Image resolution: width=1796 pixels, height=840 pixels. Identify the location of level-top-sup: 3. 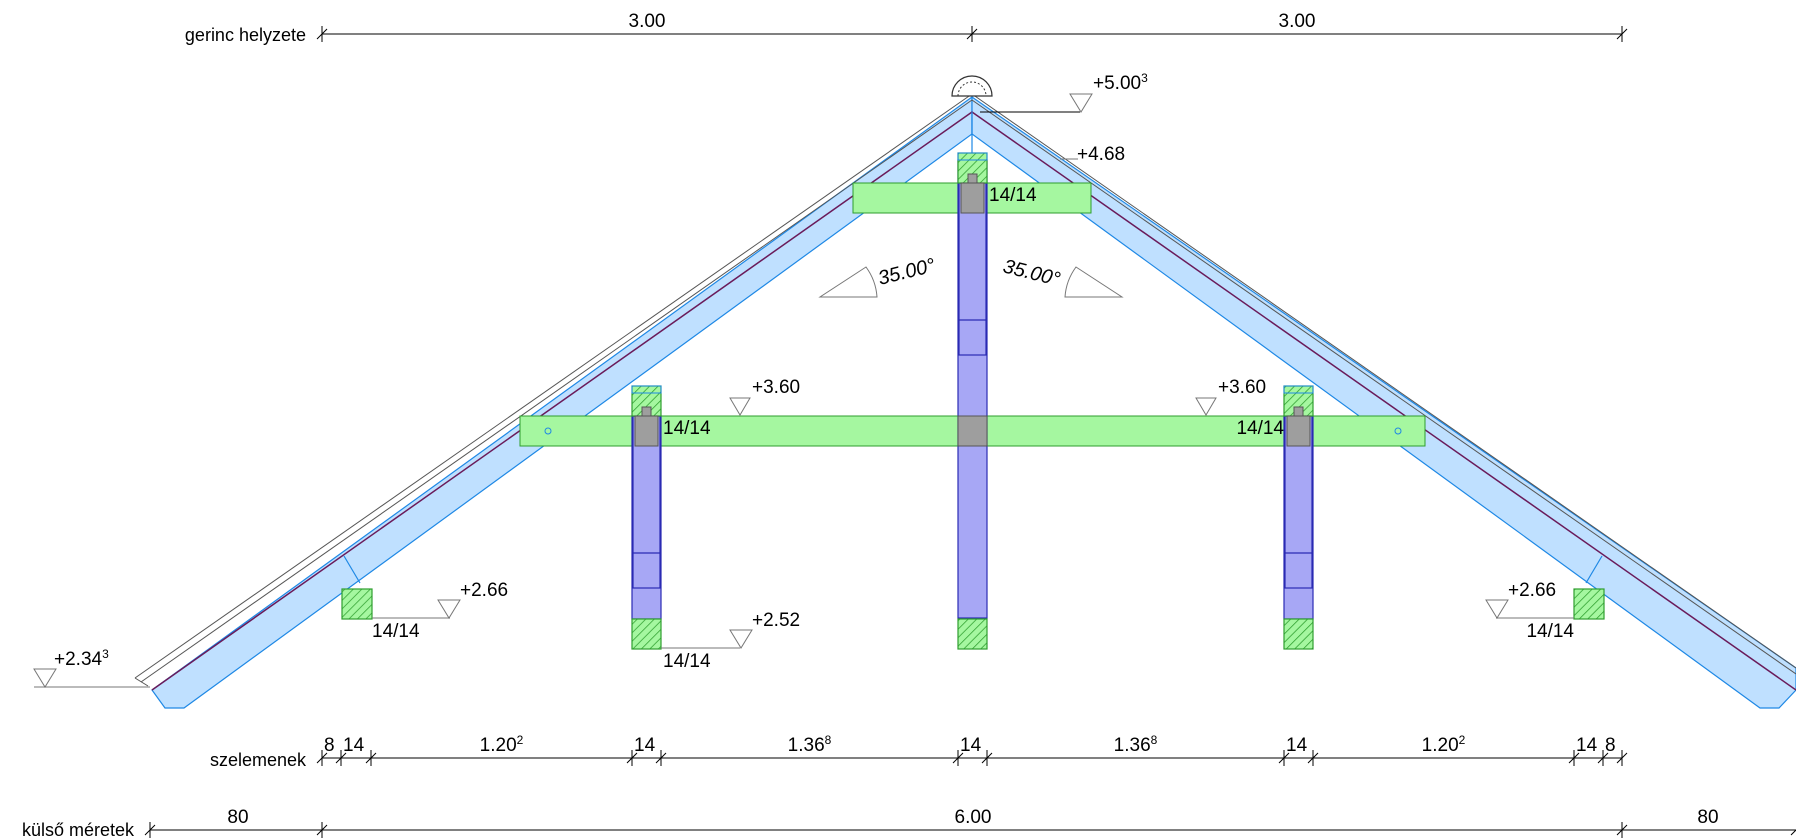
(1144, 78).